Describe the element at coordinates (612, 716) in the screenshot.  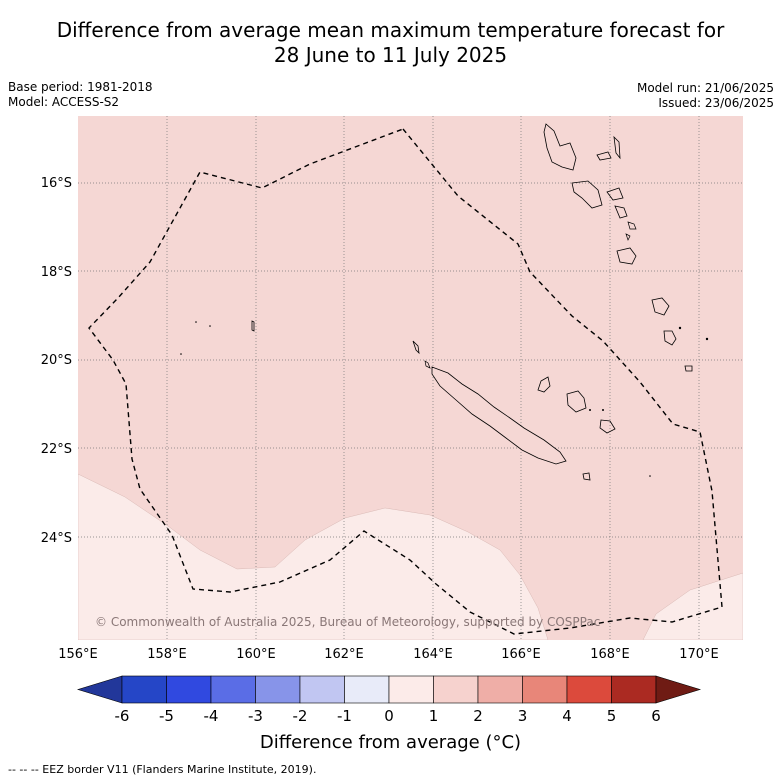
I see `colorbar-tick-label: 5` at that location.